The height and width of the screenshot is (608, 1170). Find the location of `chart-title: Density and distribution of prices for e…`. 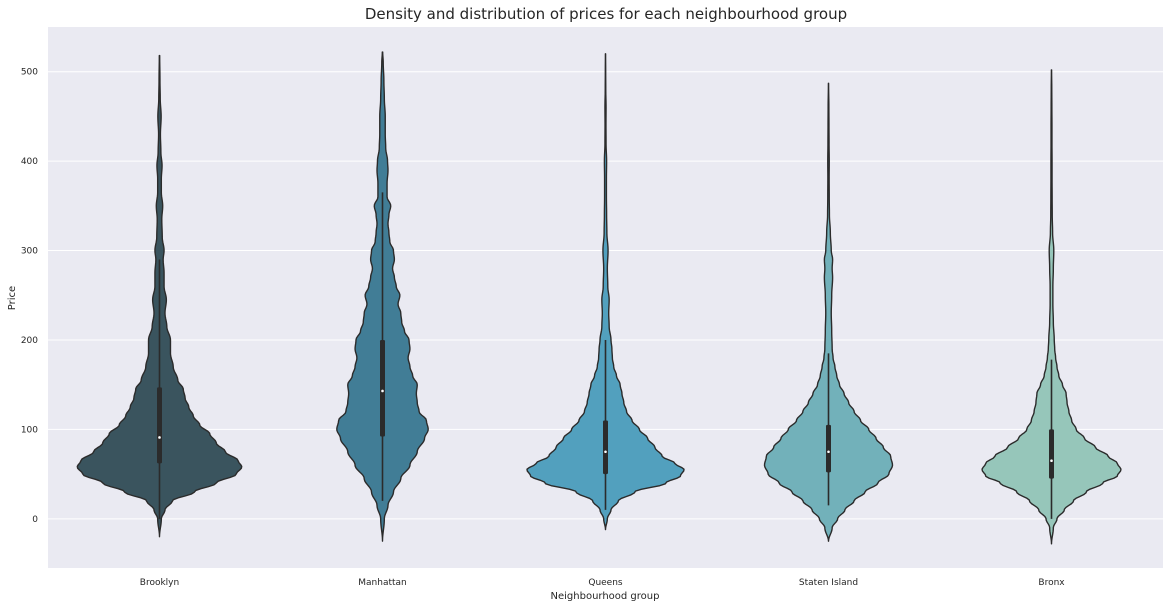

chart-title: Density and distribution of prices for e… is located at coordinates (606, 14).